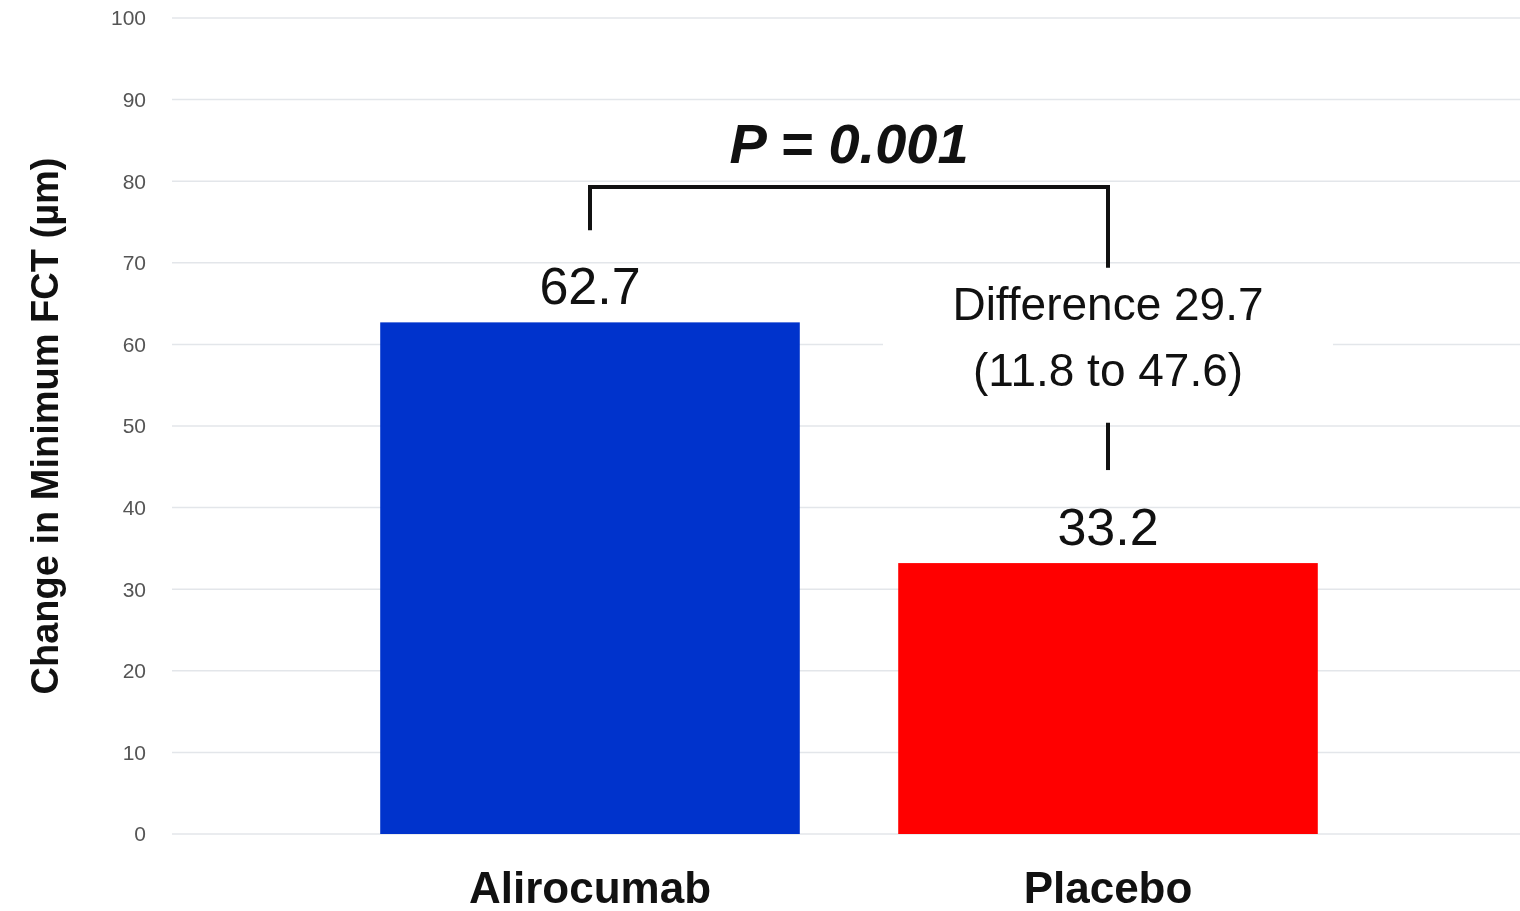 This screenshot has height=911, width=1520. Describe the element at coordinates (134, 752) in the screenshot. I see `y-tick-label: 10` at that location.